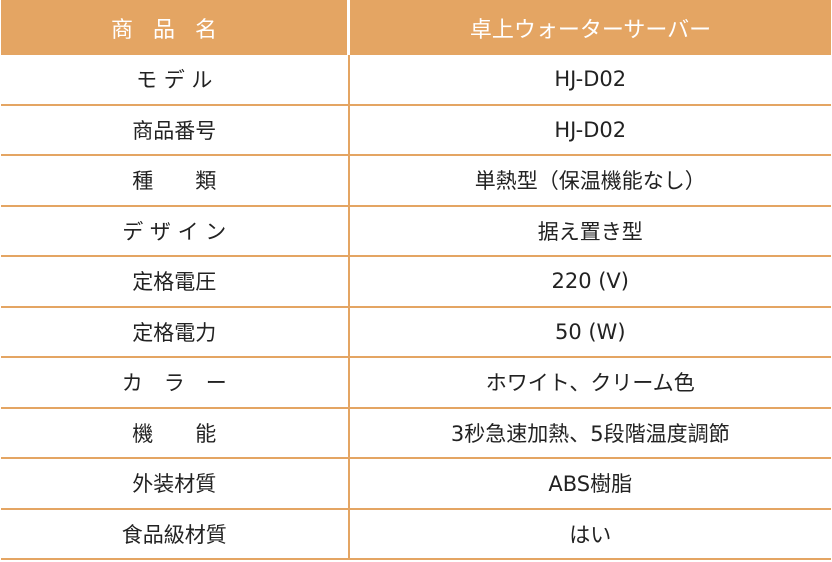  What do you see at coordinates (175, 534) in the screenshot?
I see `row-label: 食品級材質` at bounding box center [175, 534].